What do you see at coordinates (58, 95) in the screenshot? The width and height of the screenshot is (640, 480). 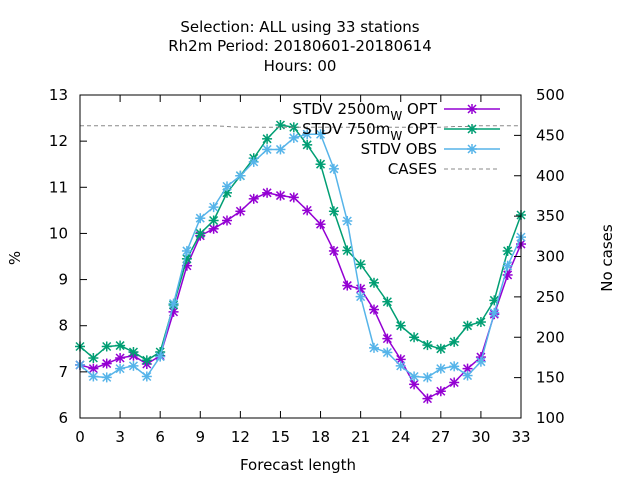 I see `y-tick-label: 13` at bounding box center [58, 95].